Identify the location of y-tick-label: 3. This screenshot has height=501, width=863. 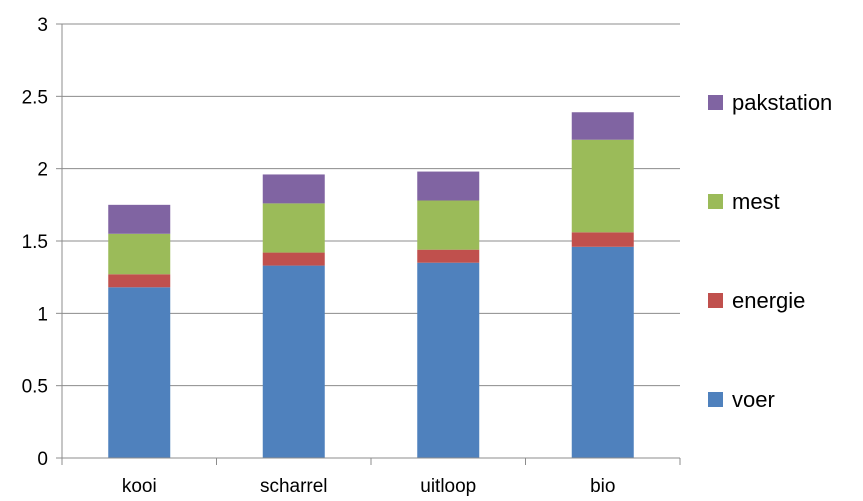
(42, 25).